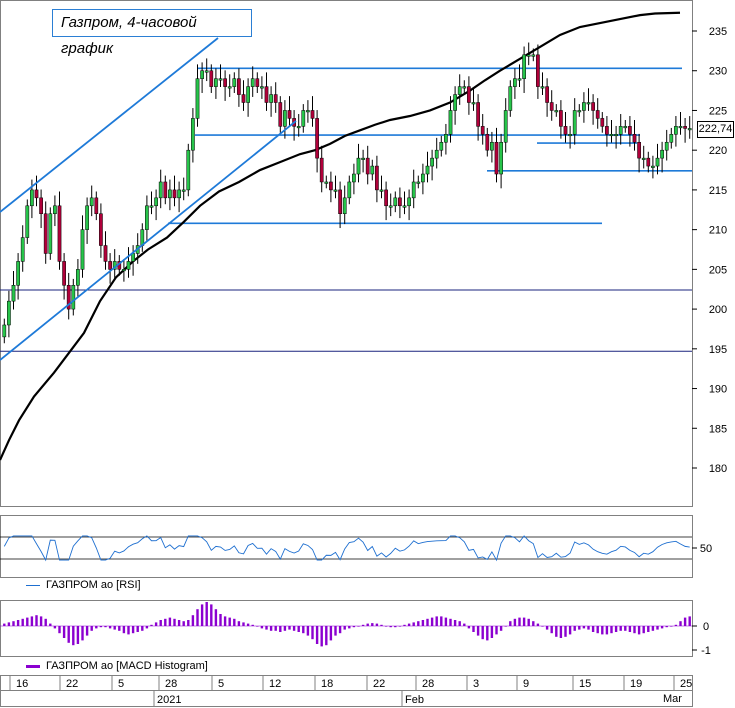  I want to click on time-tick-label: 3, so click(476, 684).